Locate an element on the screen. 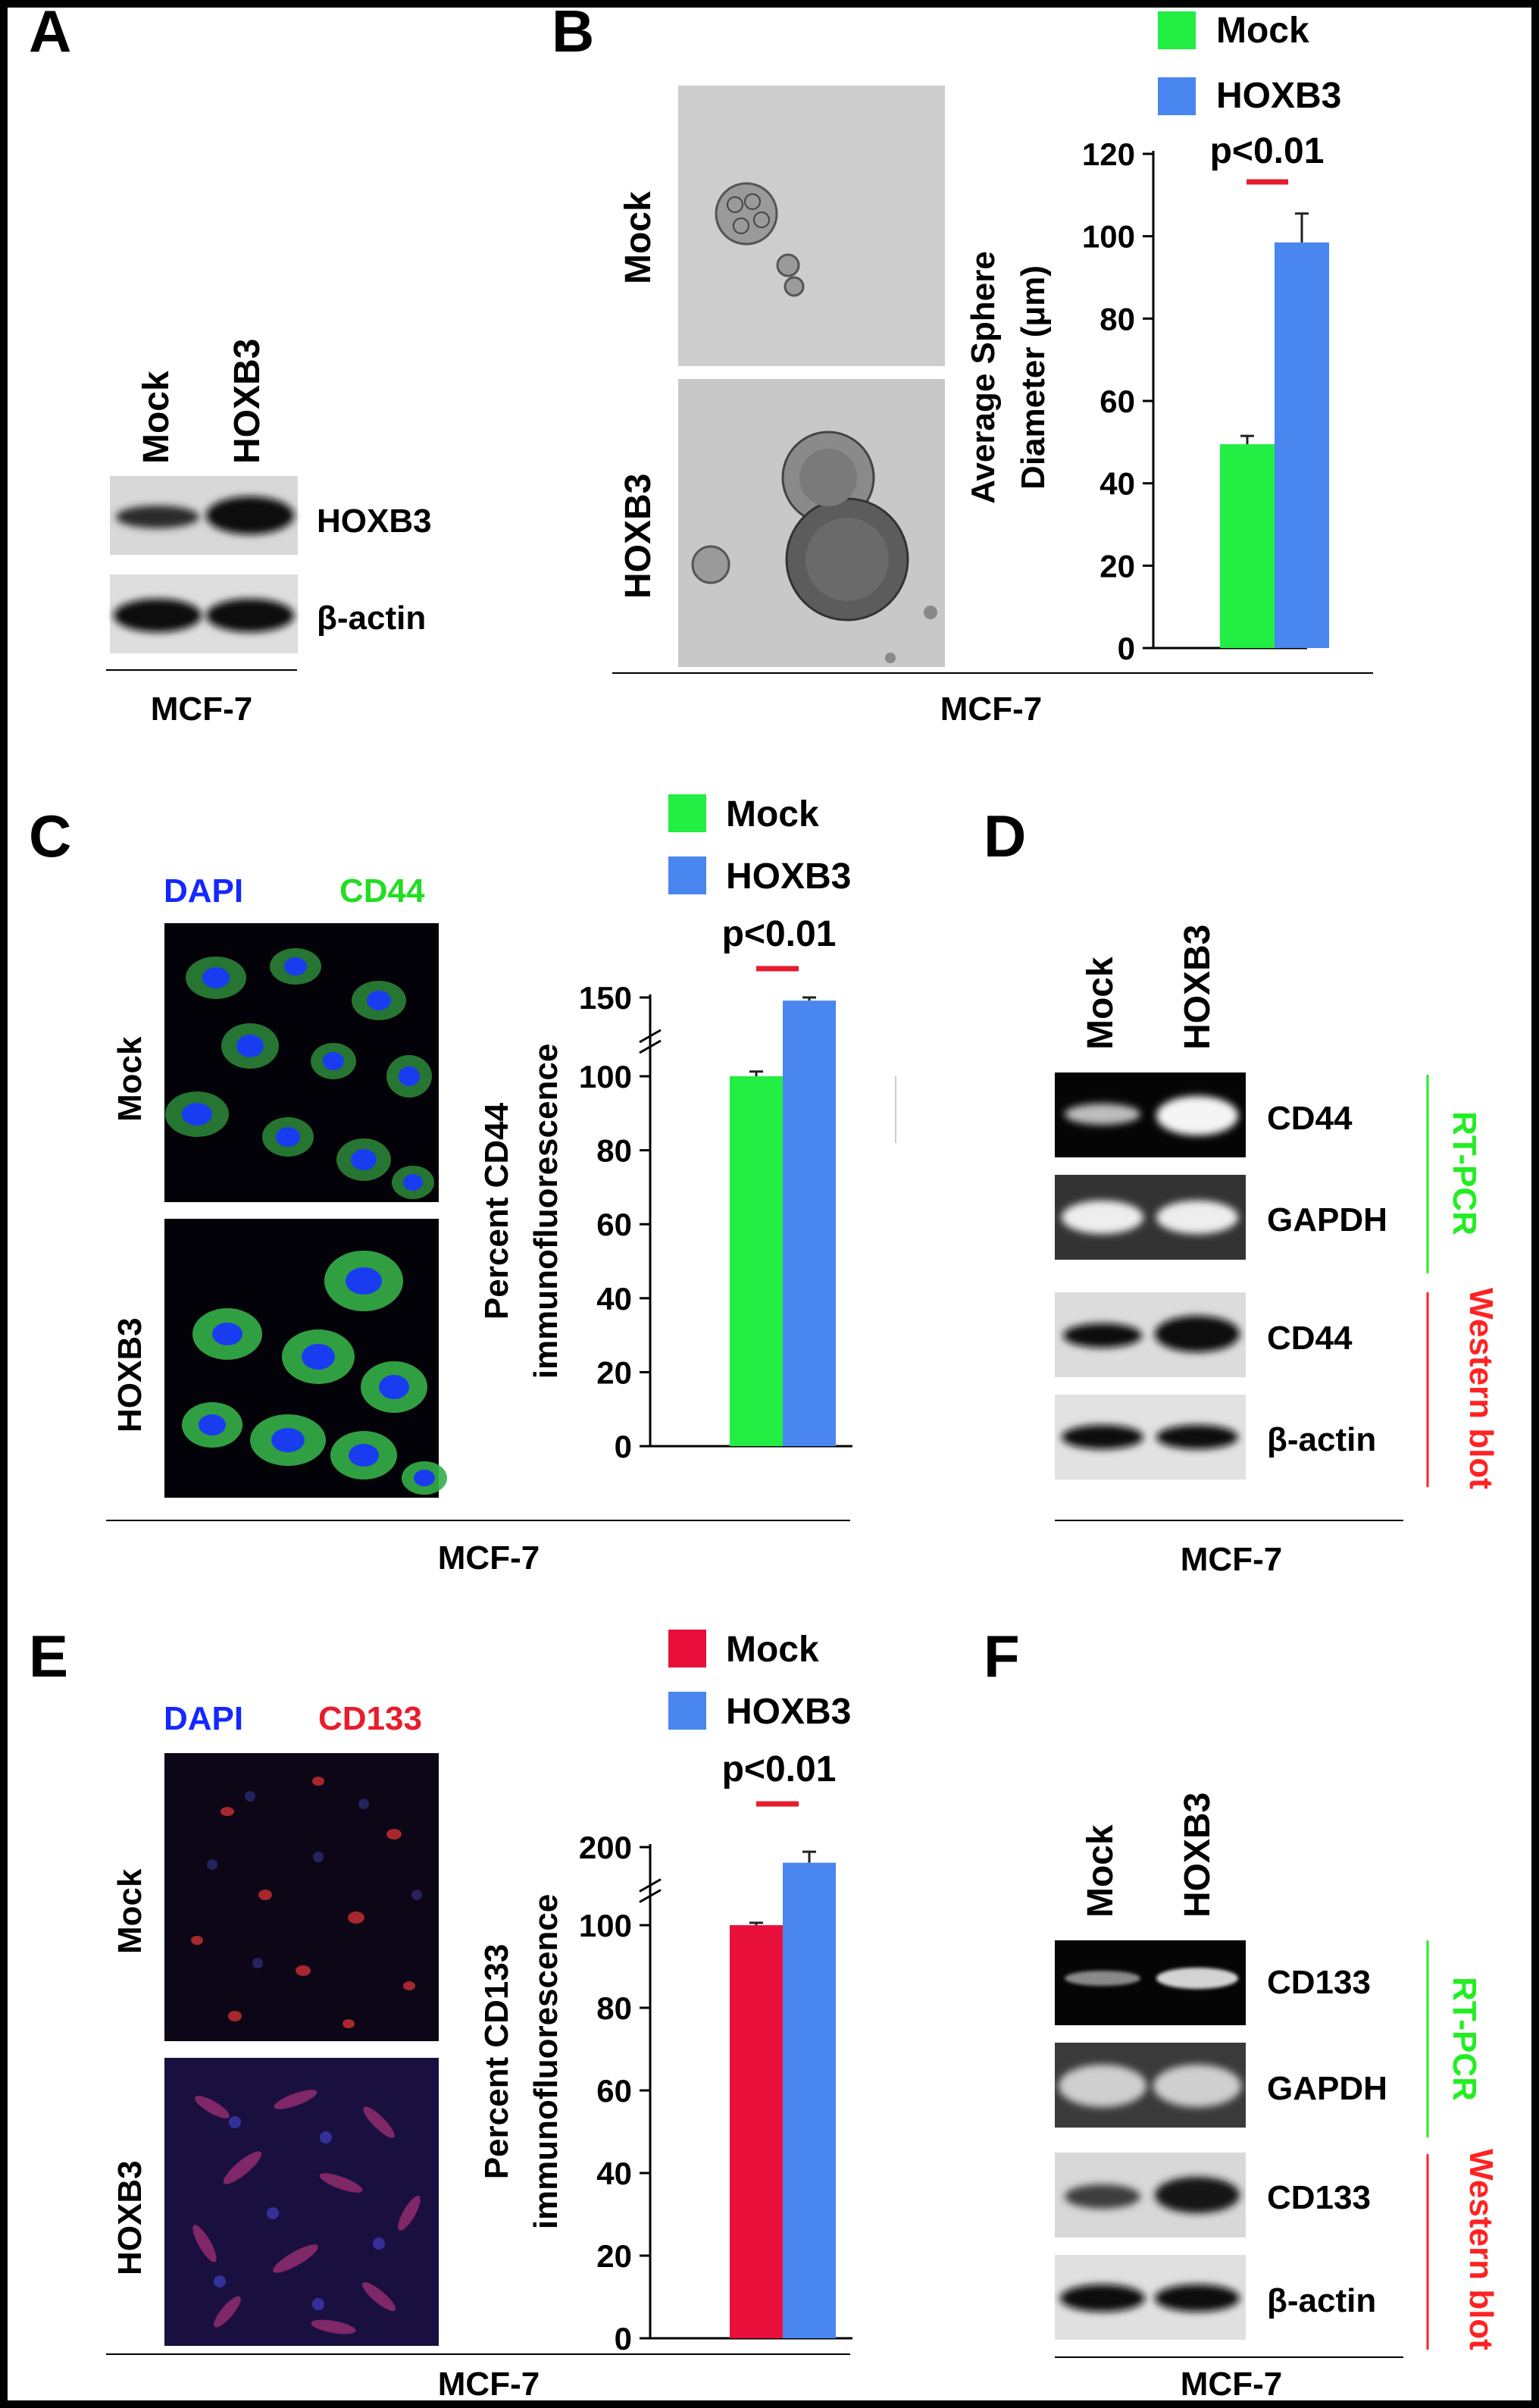 This screenshot has width=1539, height=2408. chart-c-legend-hoxb3: HOXB3 is located at coordinates (789, 876).